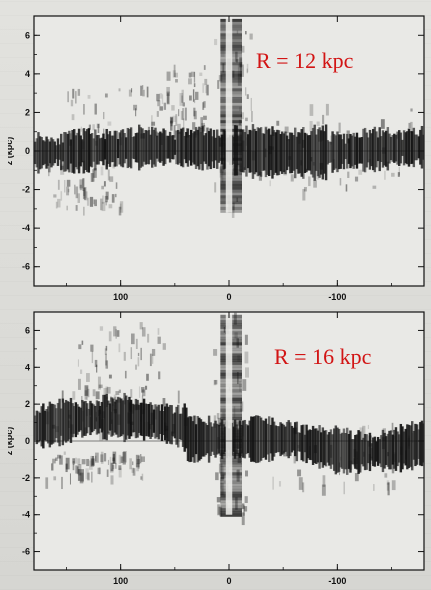 Image resolution: width=431 pixels, height=590 pixels. What do you see at coordinates (323, 356) in the screenshot?
I see `annotation-r16: R = 16 kpc` at bounding box center [323, 356].